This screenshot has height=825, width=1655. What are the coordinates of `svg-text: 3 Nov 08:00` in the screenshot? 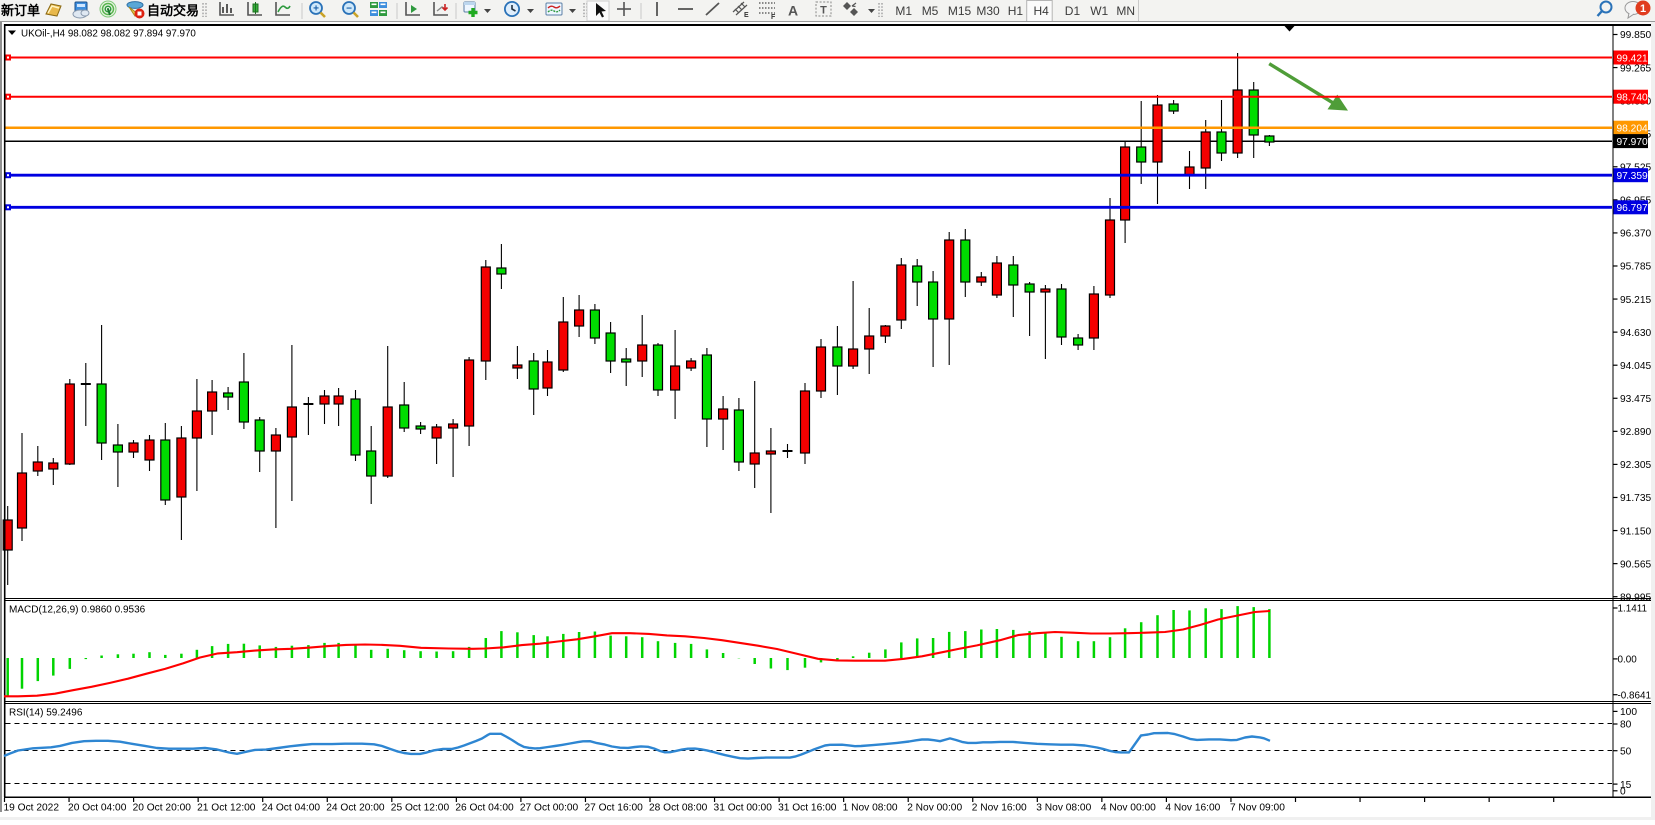 It's located at (1063, 808).